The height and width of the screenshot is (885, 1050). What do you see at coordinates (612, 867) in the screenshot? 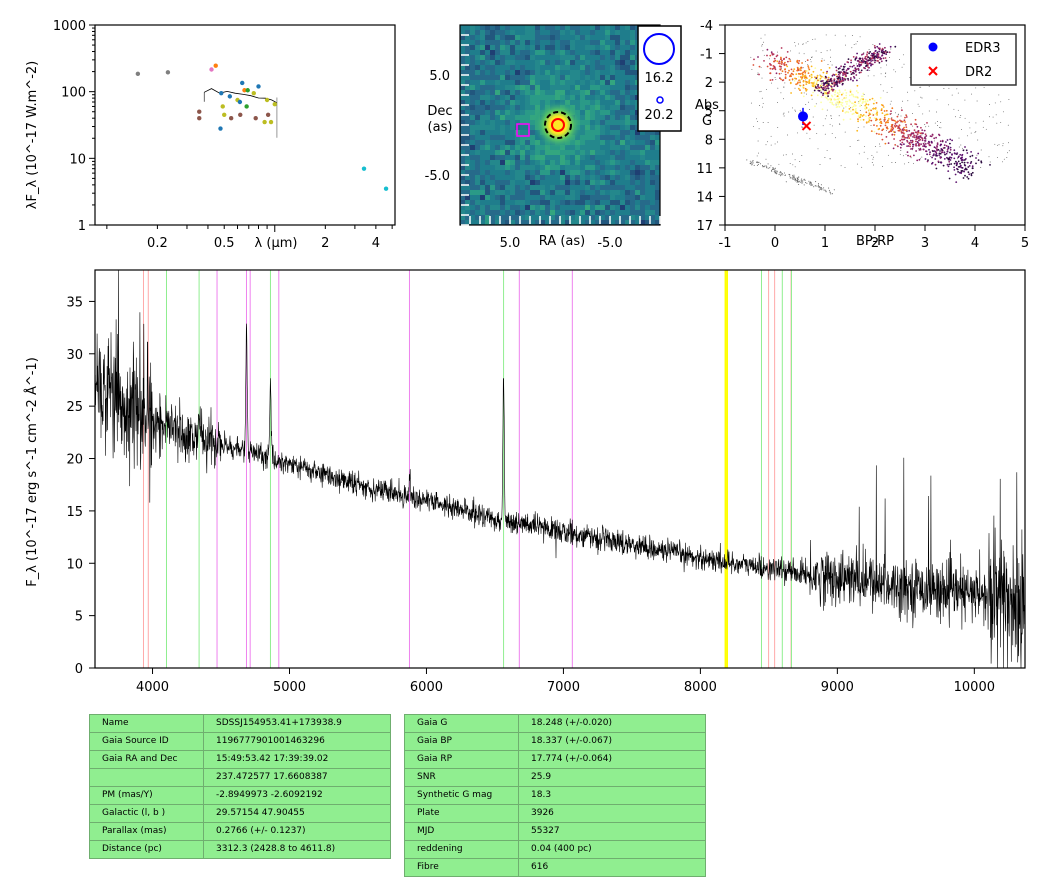
I see `table-value: 616` at bounding box center [612, 867].